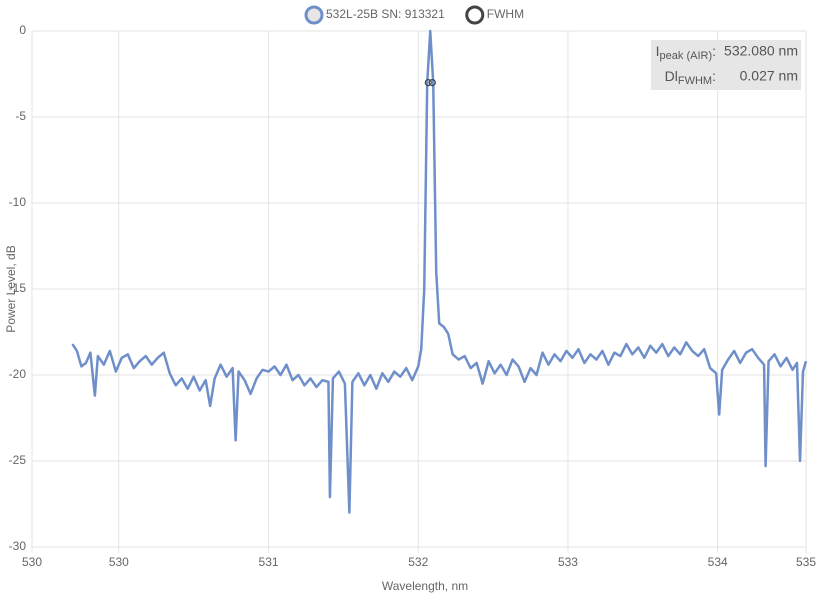 The image size is (820, 600). What do you see at coordinates (18, 374) in the screenshot?
I see `y-tick-label: -20` at bounding box center [18, 374].